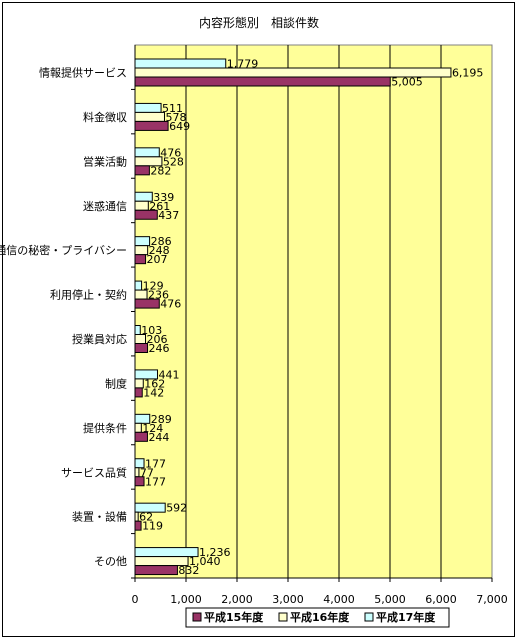 The height and width of the screenshot is (640, 518). What do you see at coordinates (152, 428) in the screenshot?
I see `data-label: 124` at bounding box center [152, 428].